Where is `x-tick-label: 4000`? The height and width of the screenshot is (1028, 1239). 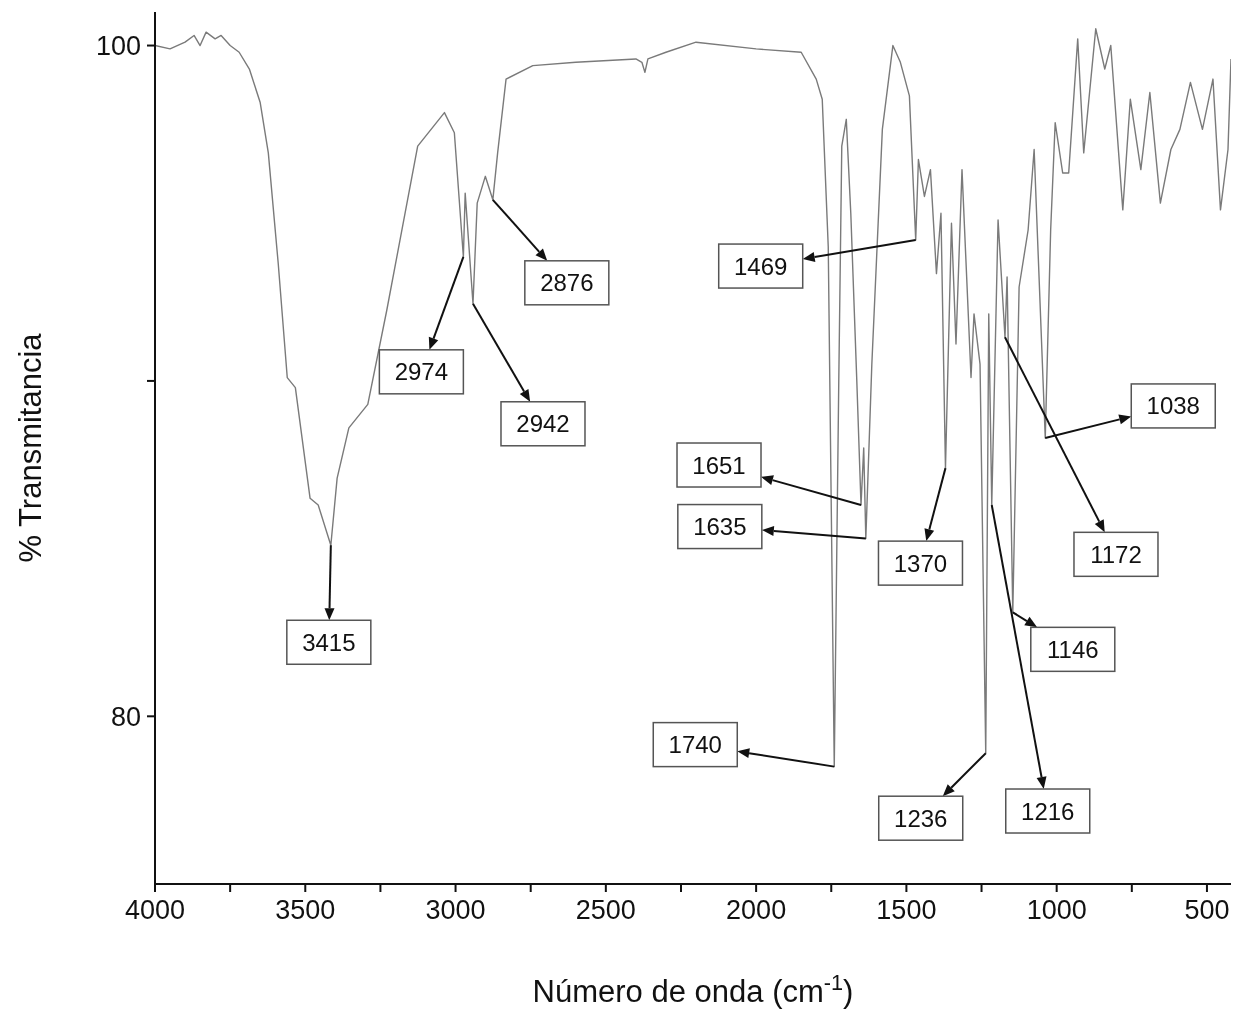 x-tick-label: 4000 is located at coordinates (155, 910).